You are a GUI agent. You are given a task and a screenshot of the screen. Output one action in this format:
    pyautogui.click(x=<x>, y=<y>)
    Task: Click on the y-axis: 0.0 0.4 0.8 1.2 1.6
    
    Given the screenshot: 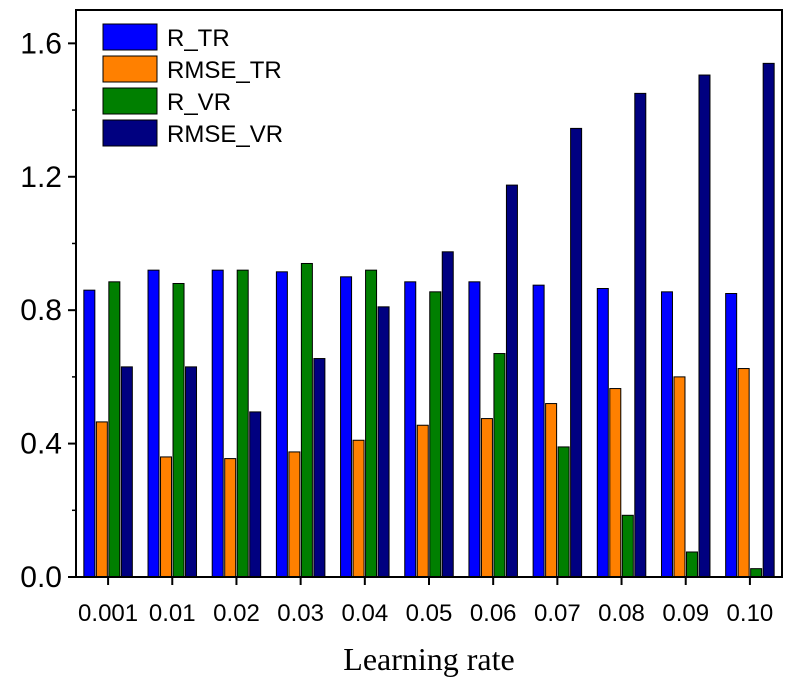 What is the action you would take?
    pyautogui.click(x=48, y=310)
    